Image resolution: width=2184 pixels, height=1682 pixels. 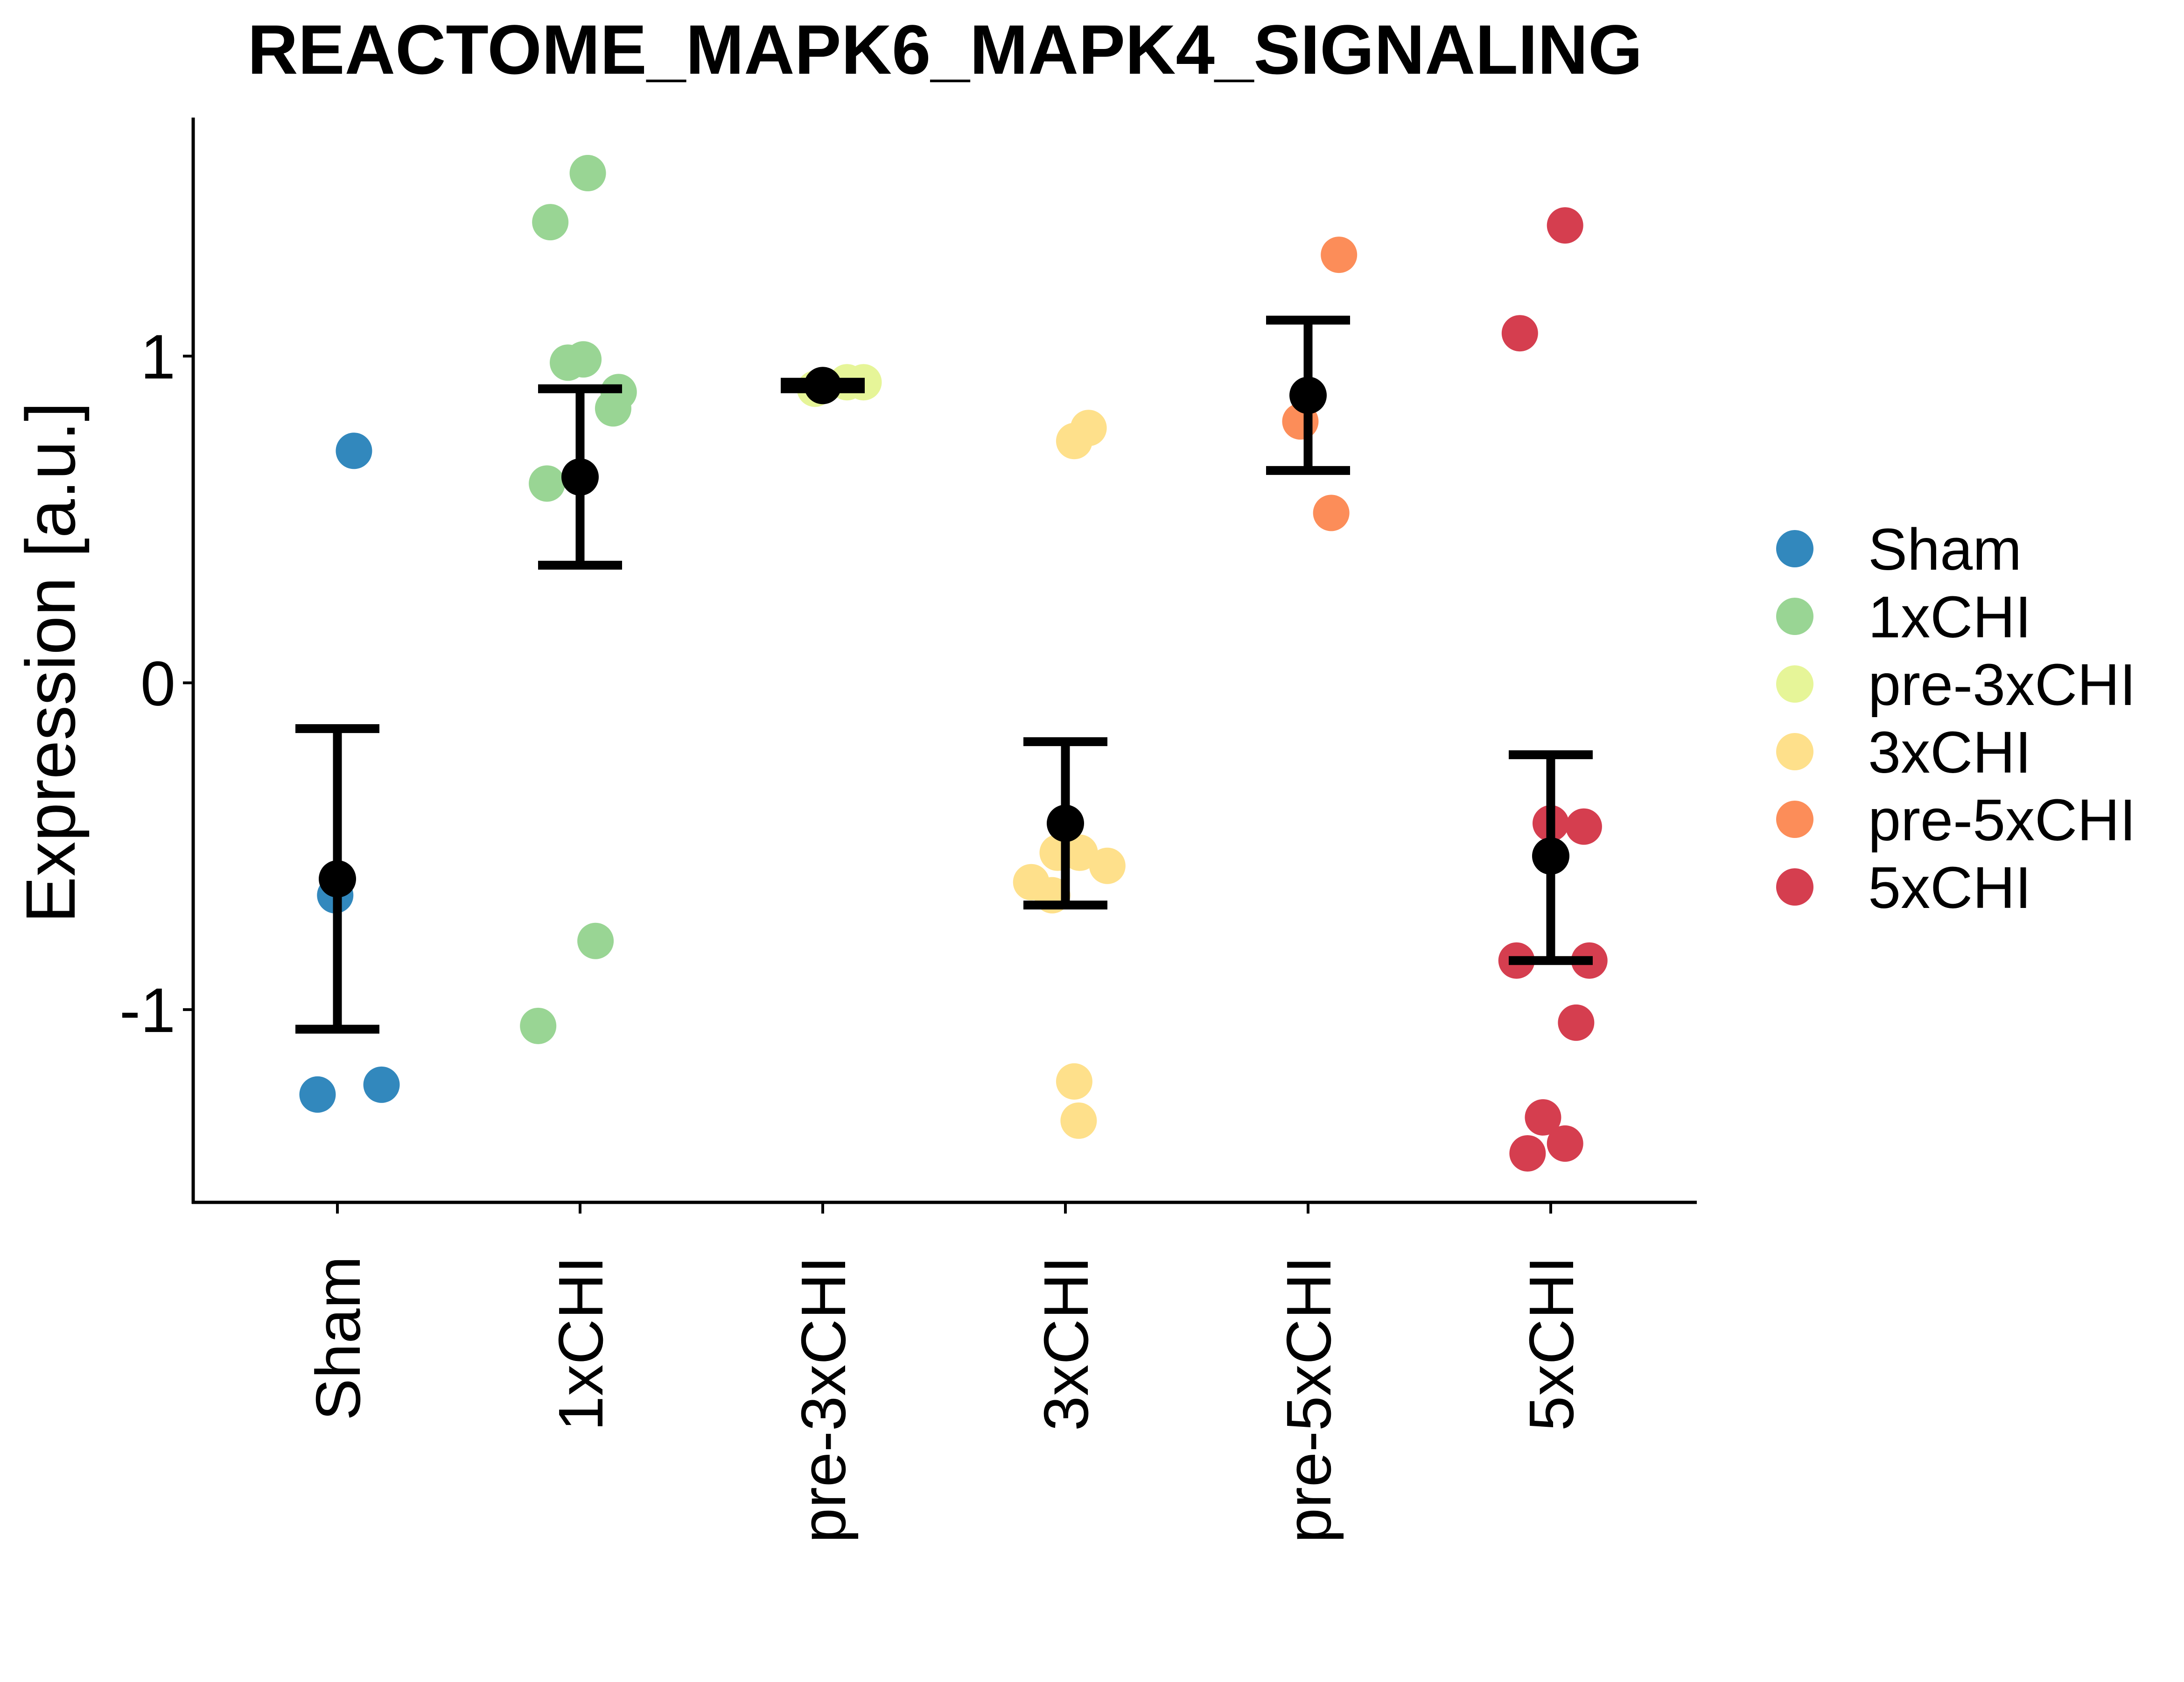 I want to click on legend-label: Sham, so click(x=1945, y=549).